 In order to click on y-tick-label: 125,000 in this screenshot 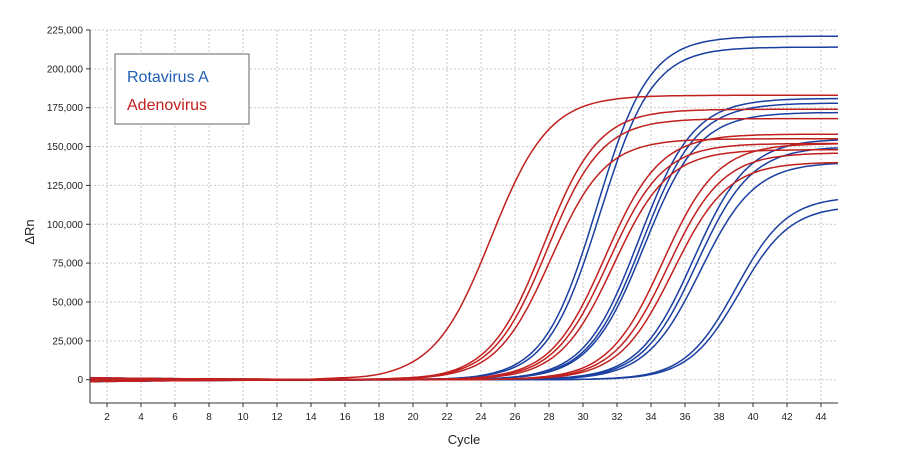, I will do `click(65, 186)`.